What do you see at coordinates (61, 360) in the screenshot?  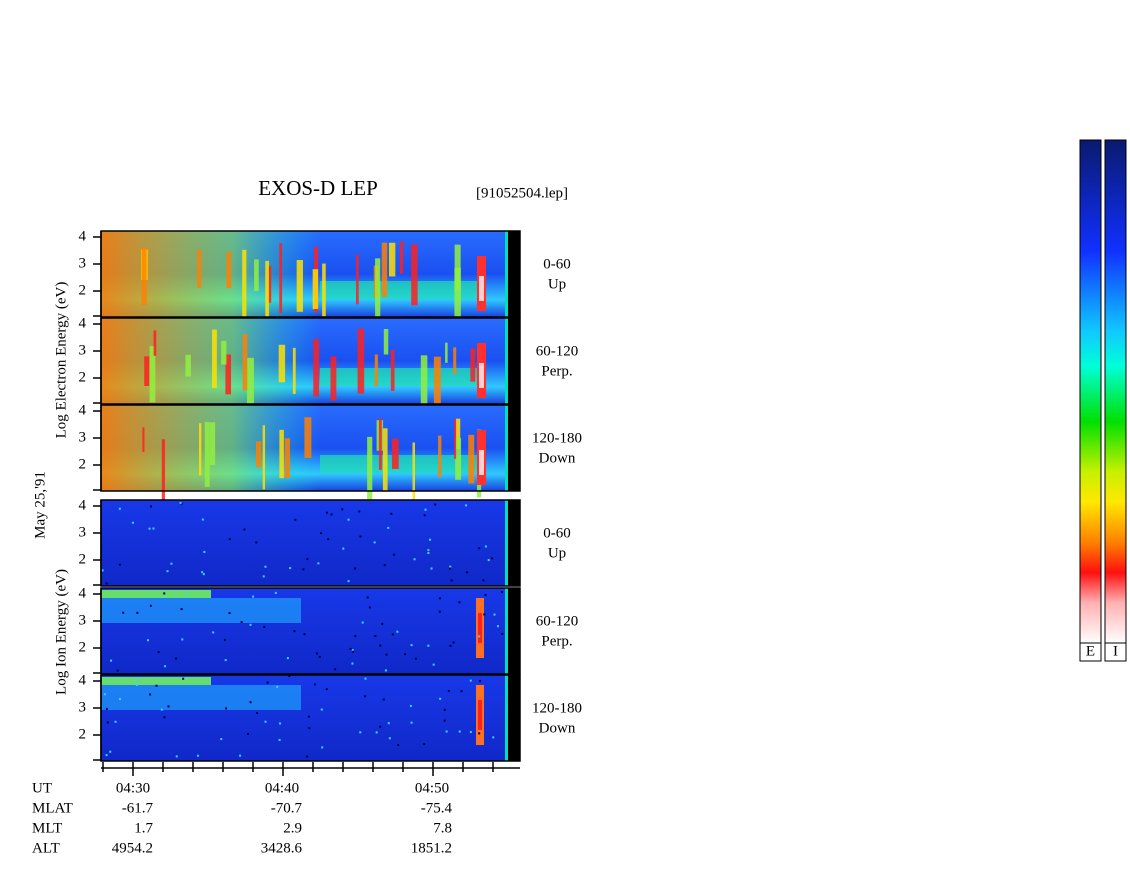 I see `electron-axis-label: Log Electron Energy (eV)` at bounding box center [61, 360].